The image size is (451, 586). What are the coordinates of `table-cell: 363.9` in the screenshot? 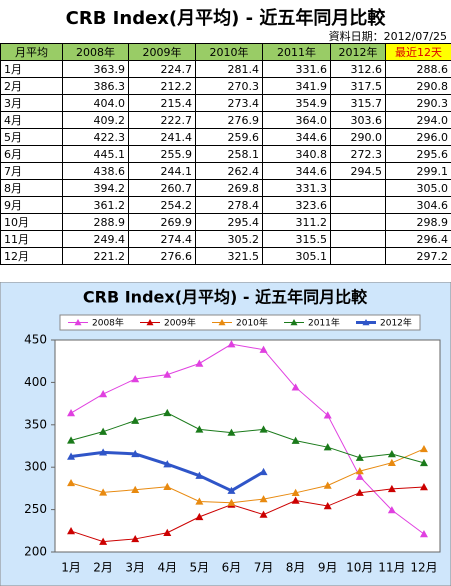 It's located at (95, 69).